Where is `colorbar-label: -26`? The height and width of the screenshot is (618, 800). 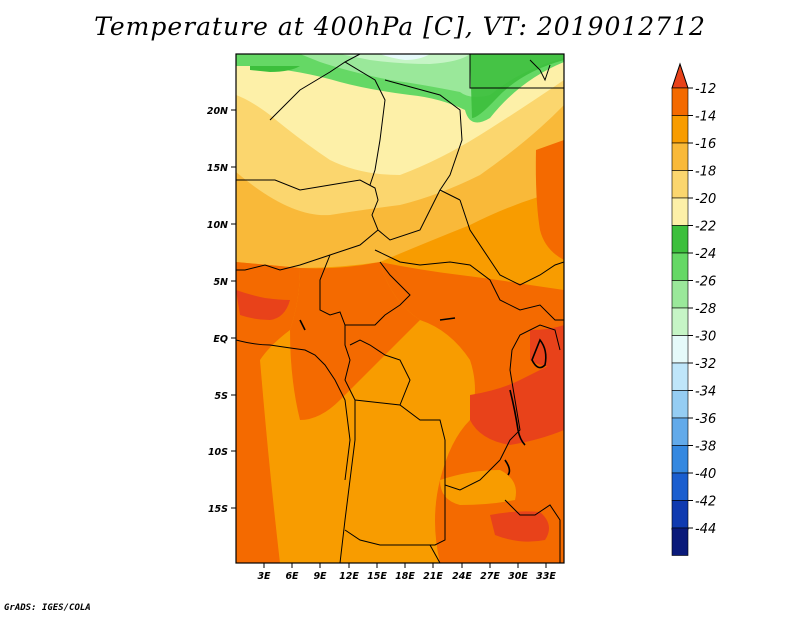
colorbar-label: -26 is located at coordinates (705, 282).